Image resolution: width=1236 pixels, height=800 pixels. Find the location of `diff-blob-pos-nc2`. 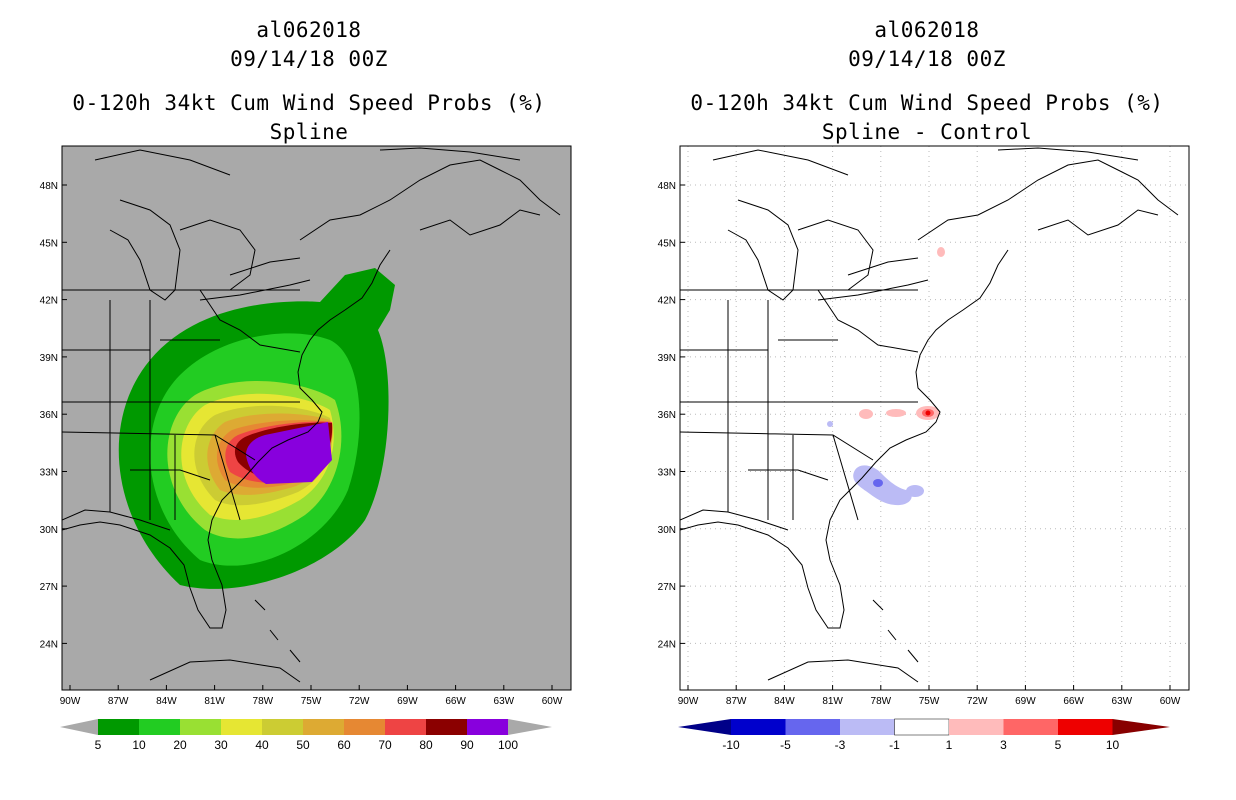

diff-blob-pos-nc2 is located at coordinates (896, 413).